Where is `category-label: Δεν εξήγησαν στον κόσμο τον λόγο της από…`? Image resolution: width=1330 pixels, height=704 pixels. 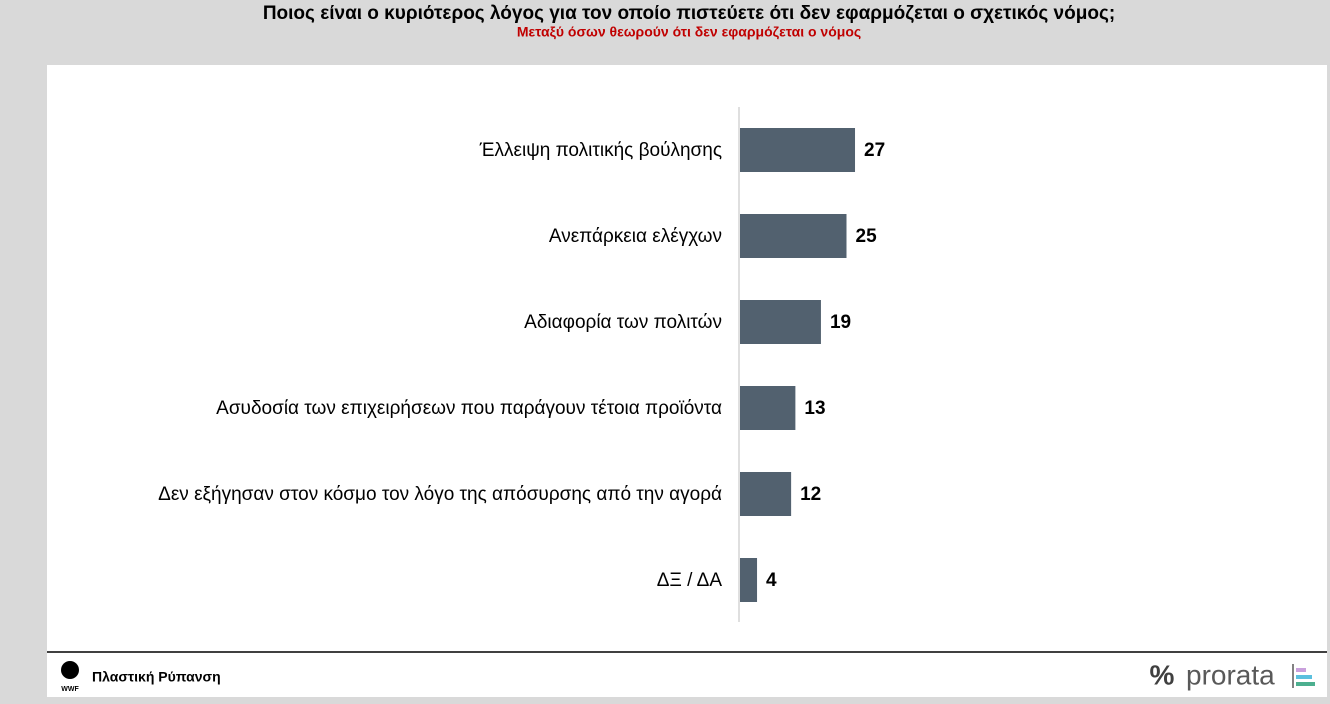
category-label: Δεν εξήγησαν στον κόσμο τον λόγο της από… is located at coordinates (440, 494).